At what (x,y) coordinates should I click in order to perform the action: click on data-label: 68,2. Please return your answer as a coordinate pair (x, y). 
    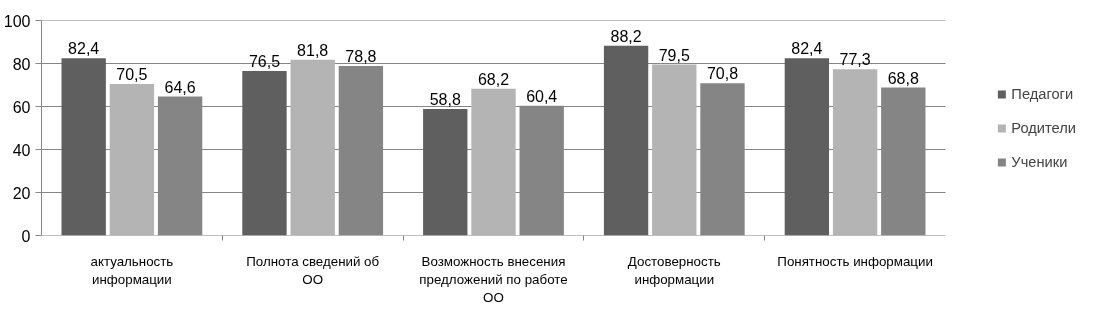
    Looking at the image, I should click on (493, 79).